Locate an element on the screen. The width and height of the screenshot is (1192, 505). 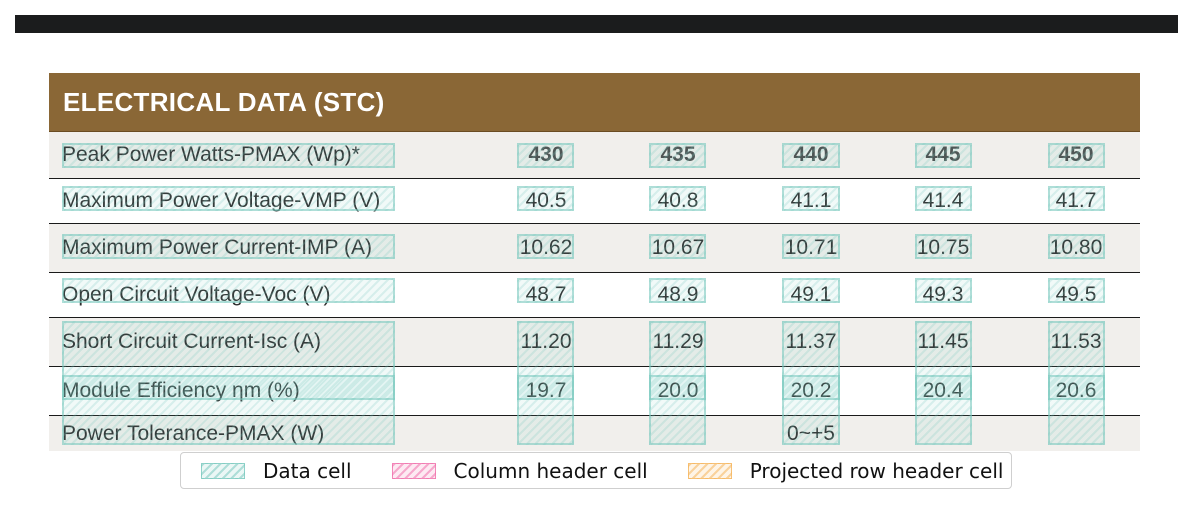
data-cell: 49.5 is located at coordinates (1076, 294).